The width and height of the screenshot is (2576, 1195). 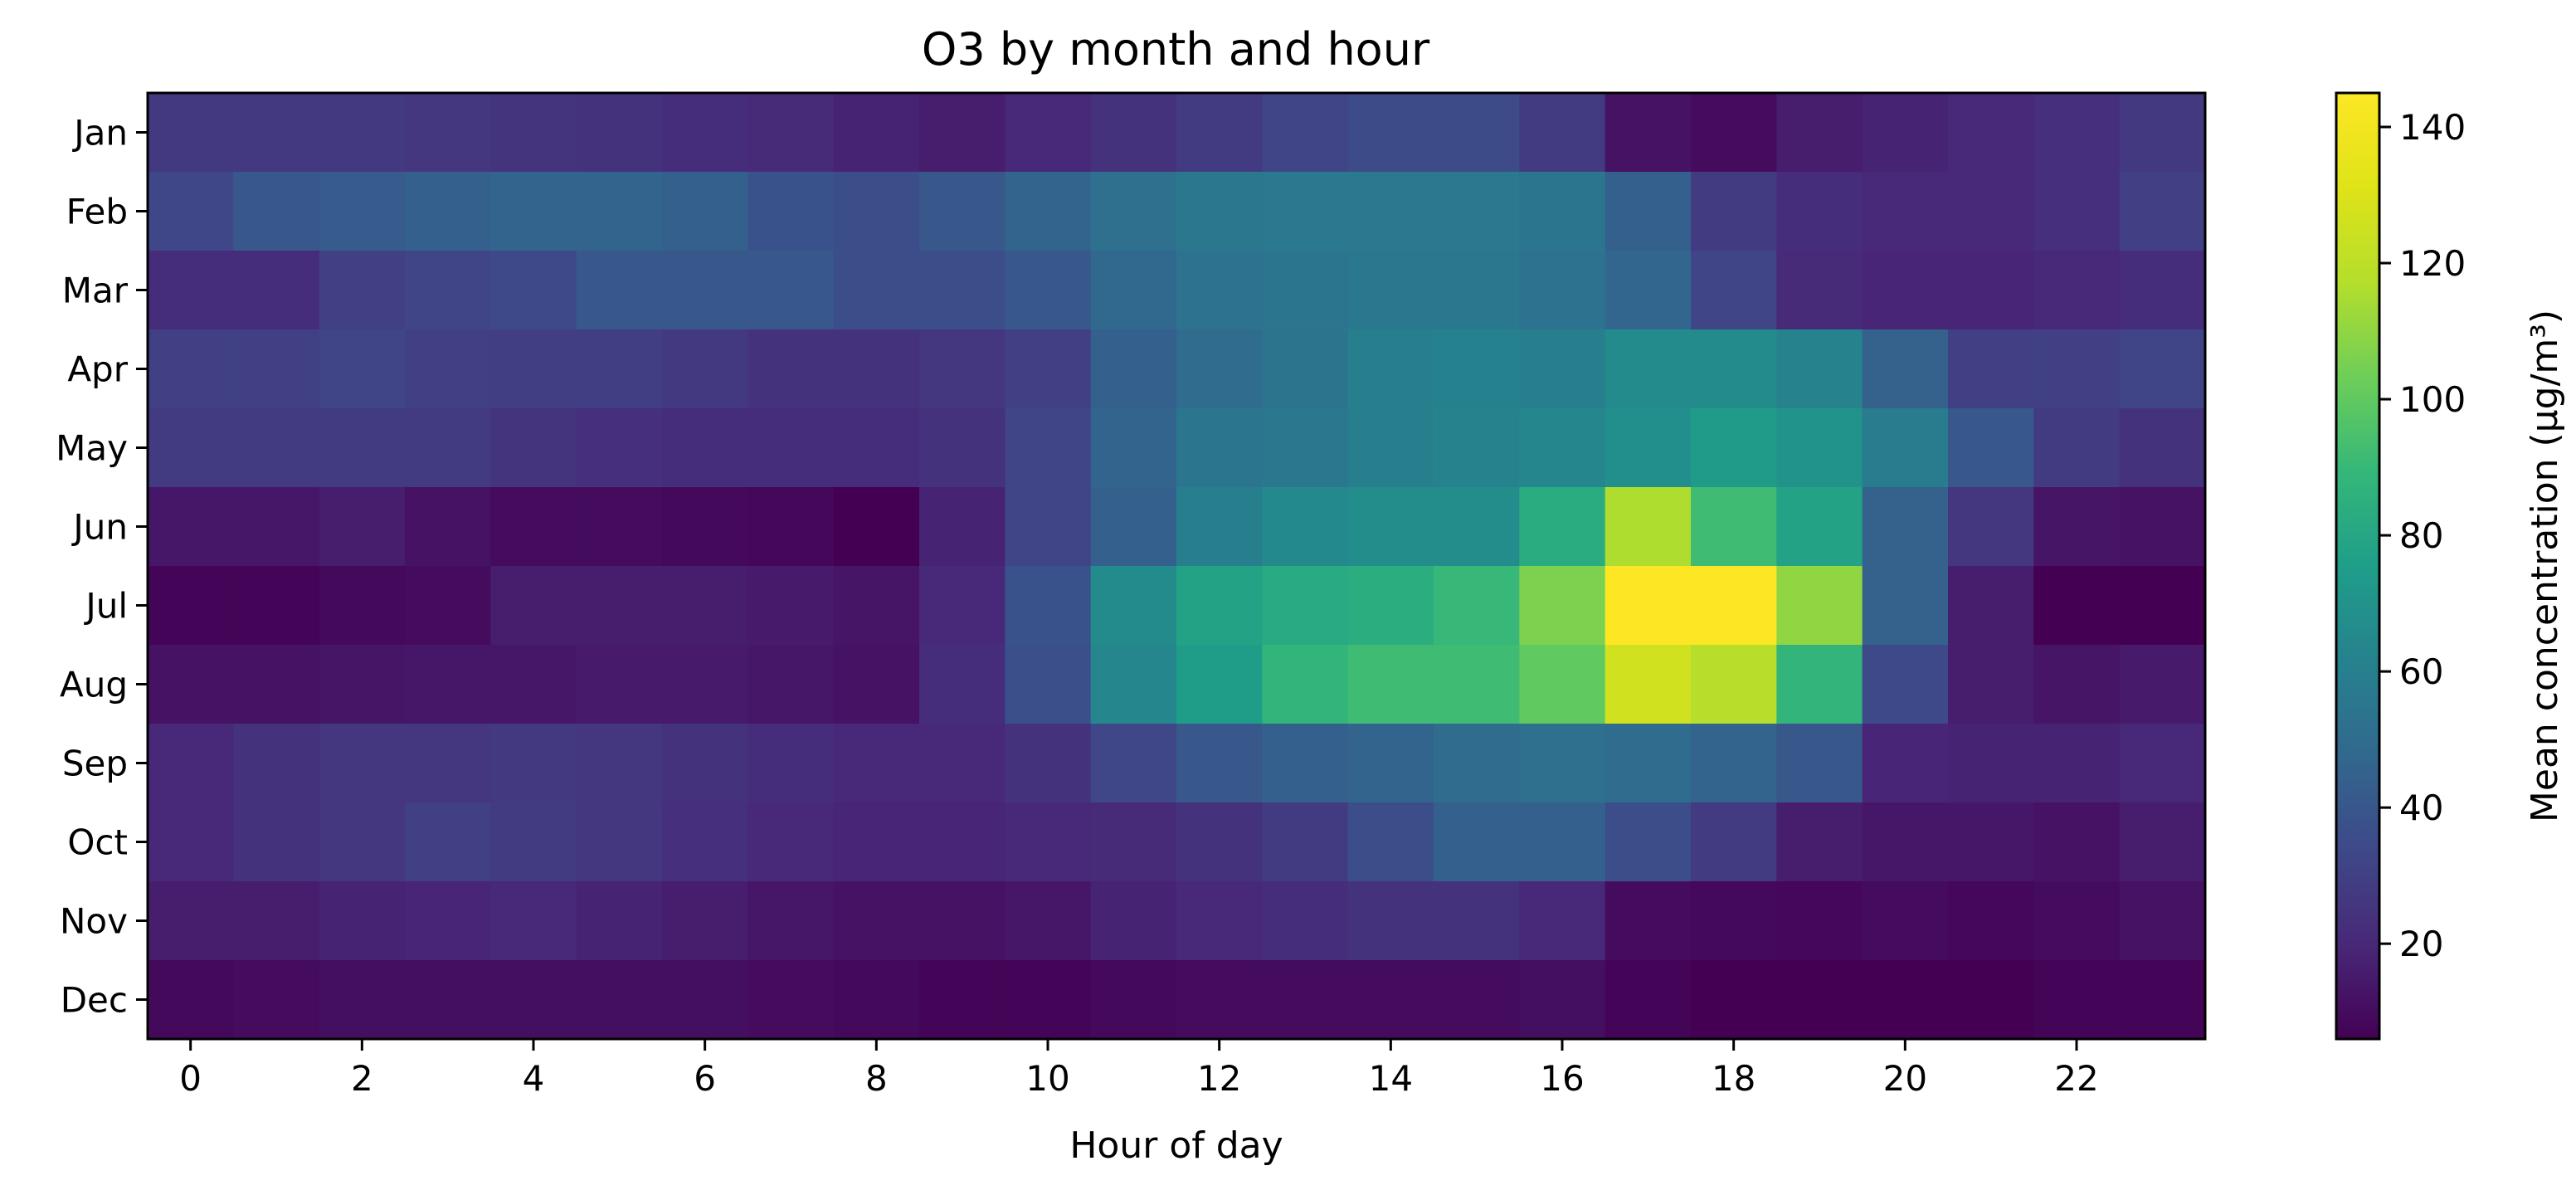 I want to click on x-tick-label: 20, so click(x=1905, y=1079).